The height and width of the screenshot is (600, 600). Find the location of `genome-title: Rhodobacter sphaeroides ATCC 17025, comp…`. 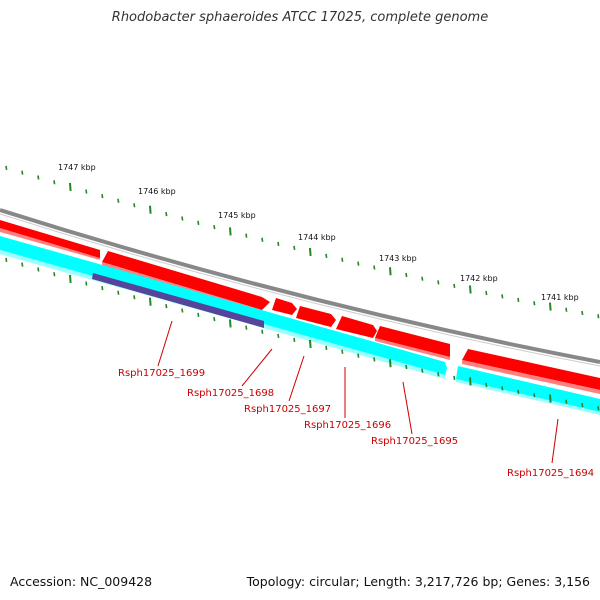

genome-title: Rhodobacter sphaeroides ATCC 17025, comp… is located at coordinates (300, 17).